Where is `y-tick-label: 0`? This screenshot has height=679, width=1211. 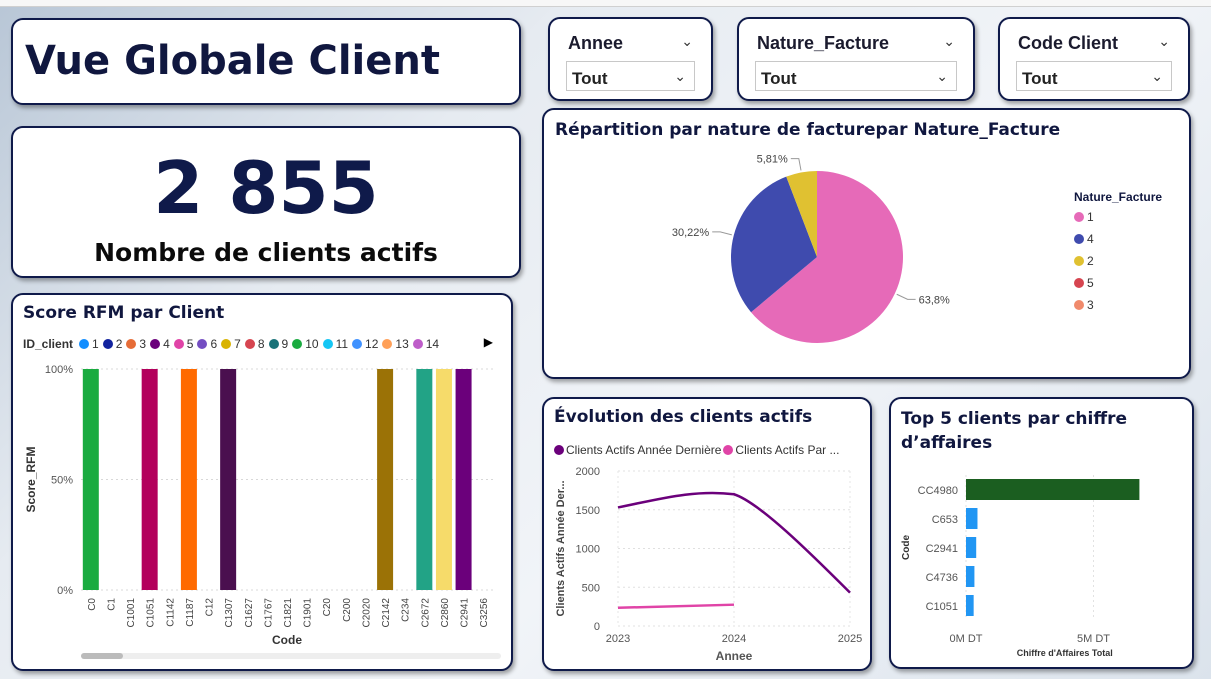
y-tick-label: 0 is located at coordinates (597, 627).